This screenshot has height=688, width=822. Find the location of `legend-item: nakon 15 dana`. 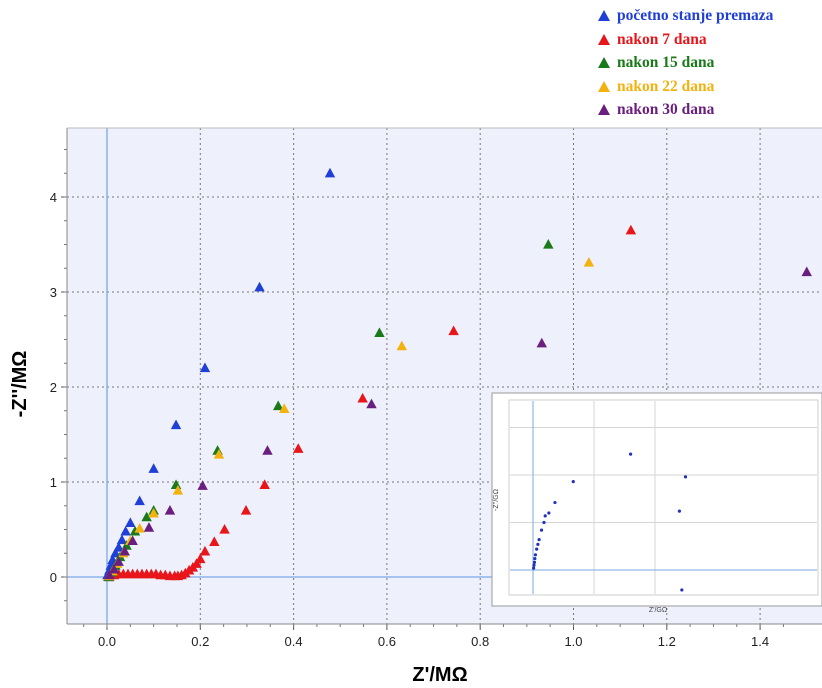

legend-item: nakon 15 dana is located at coordinates (685, 63).